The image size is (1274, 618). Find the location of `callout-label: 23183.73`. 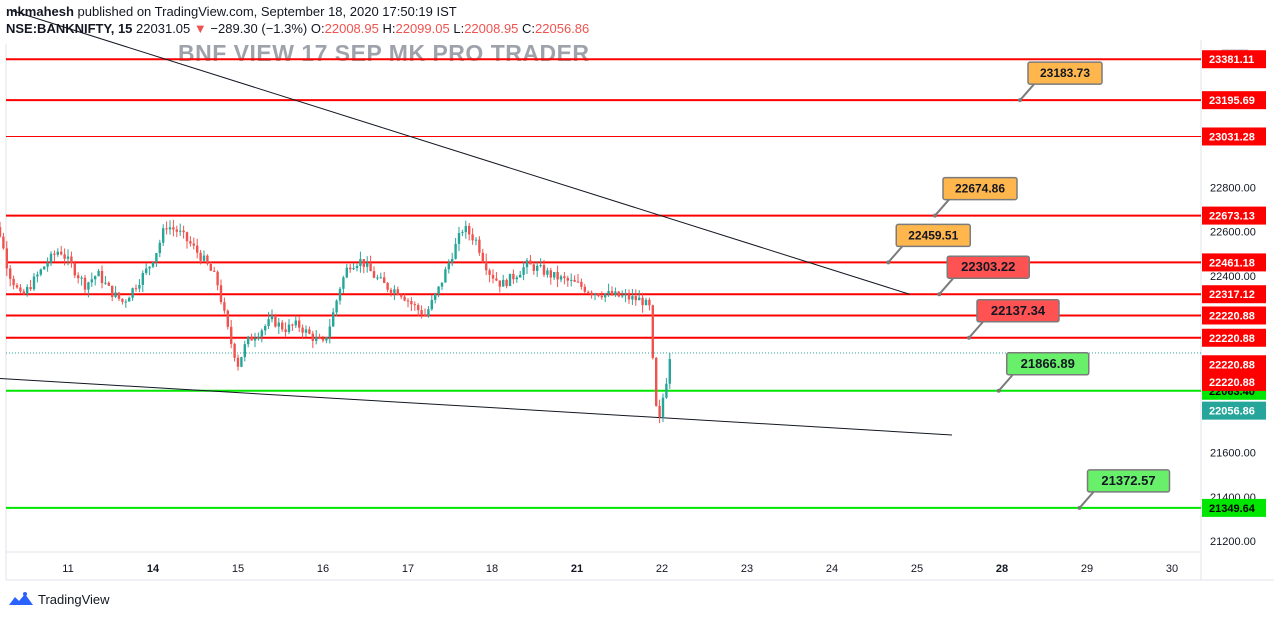

callout-label: 23183.73 is located at coordinates (1065, 73).